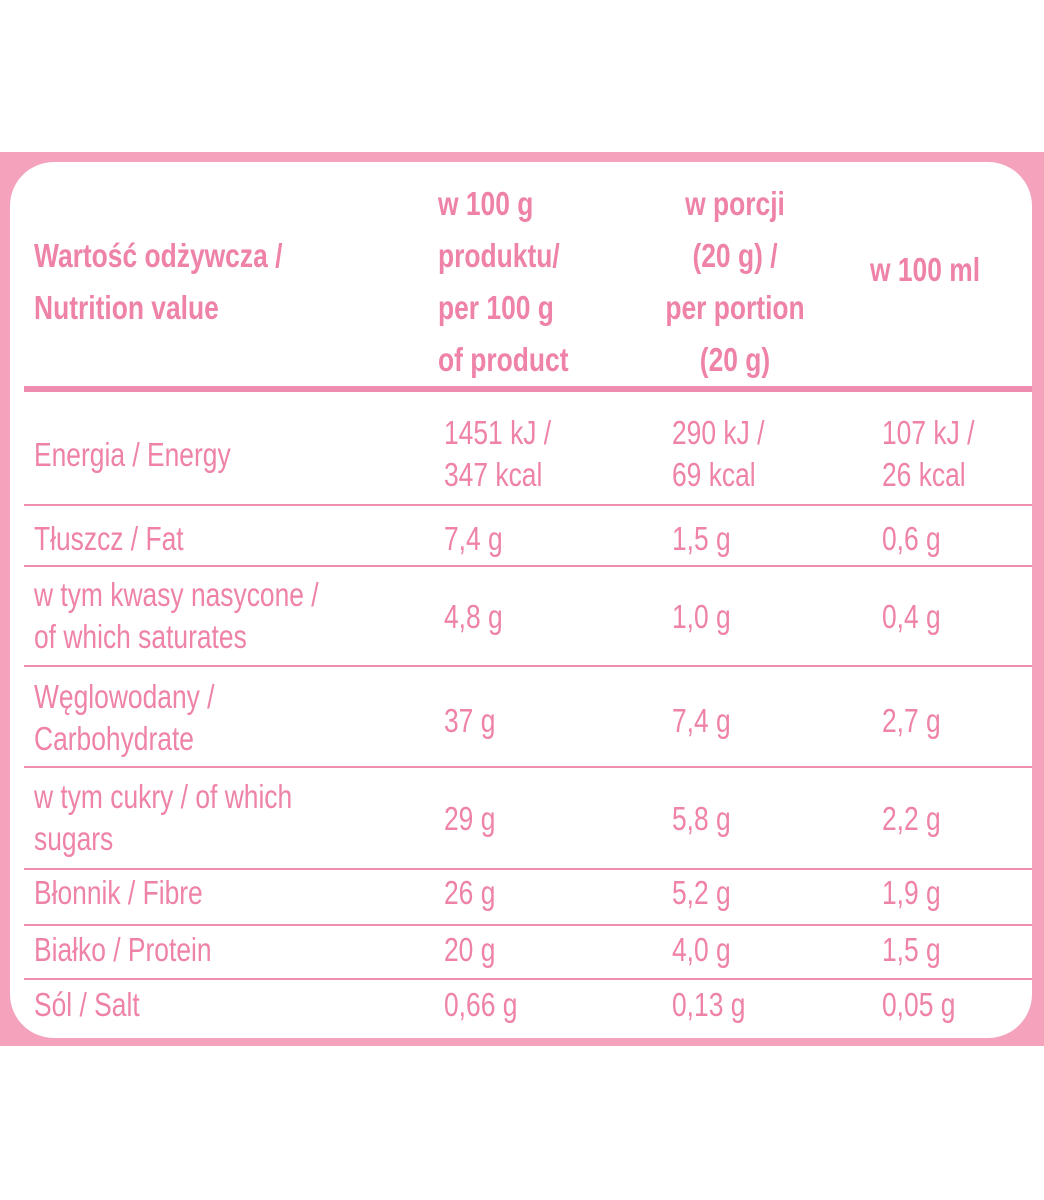 The height and width of the screenshot is (1200, 1044). I want to click on row-energy-per-100g: 1451 kJ / 347 kcal, so click(498, 453).